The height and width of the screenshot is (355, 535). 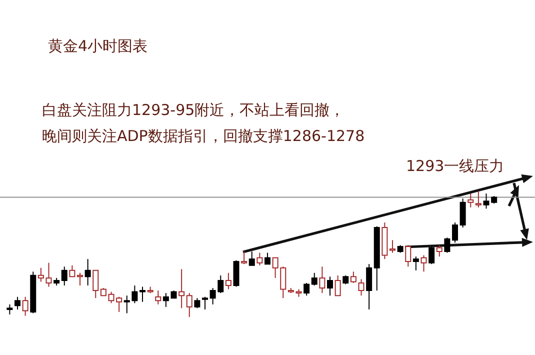 What do you see at coordinates (98, 46) in the screenshot?
I see `chart-title: 黄金4小时图表` at bounding box center [98, 46].